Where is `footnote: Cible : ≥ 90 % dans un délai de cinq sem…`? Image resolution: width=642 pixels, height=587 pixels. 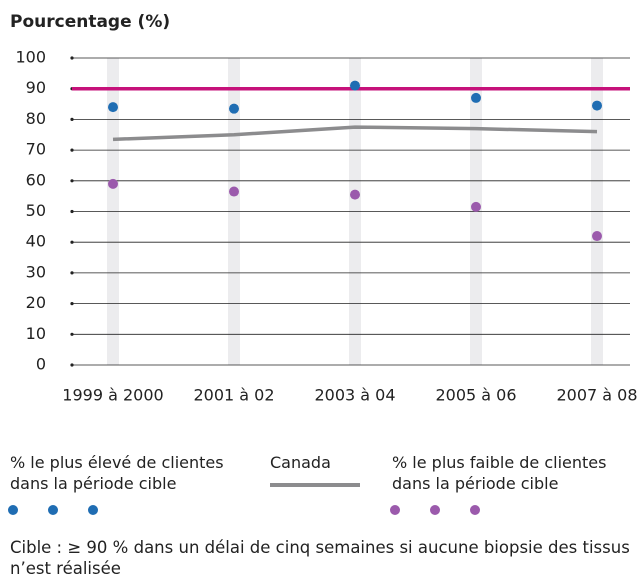 footnote: Cible : ≥ 90 % dans un délai de cinq sem… is located at coordinates (320, 558).